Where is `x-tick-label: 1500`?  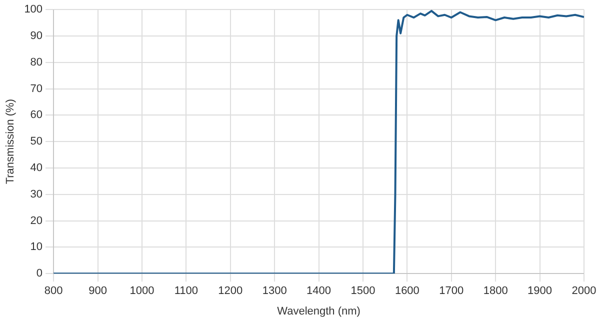 x-tick-label: 1500 is located at coordinates (363, 291).